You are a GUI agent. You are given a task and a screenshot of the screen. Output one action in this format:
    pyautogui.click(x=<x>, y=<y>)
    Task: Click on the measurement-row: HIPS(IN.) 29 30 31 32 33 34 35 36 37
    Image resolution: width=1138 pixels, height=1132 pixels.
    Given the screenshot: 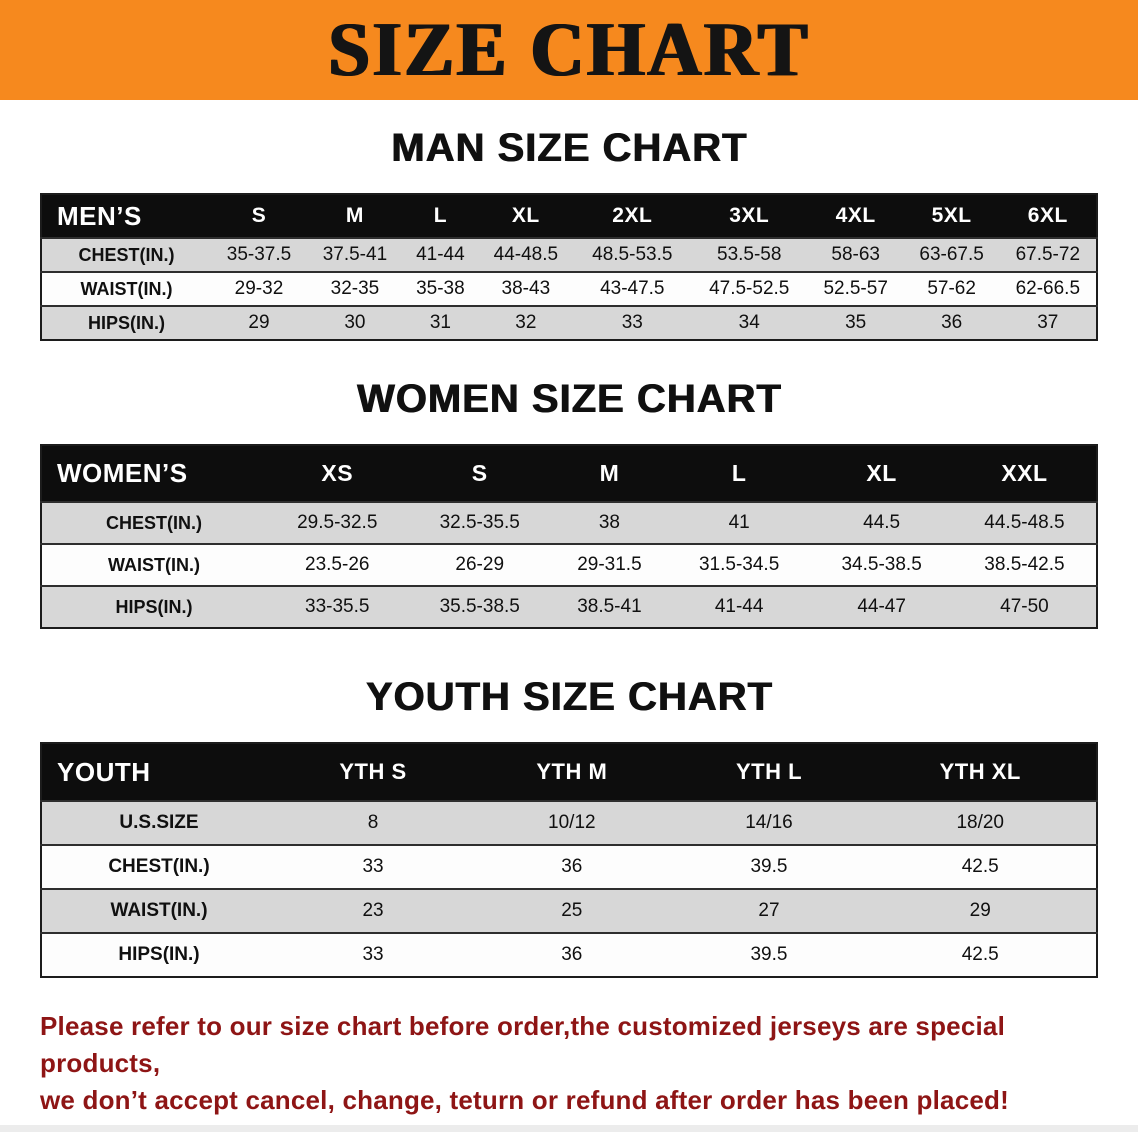 What is the action you would take?
    pyautogui.click(x=569, y=323)
    